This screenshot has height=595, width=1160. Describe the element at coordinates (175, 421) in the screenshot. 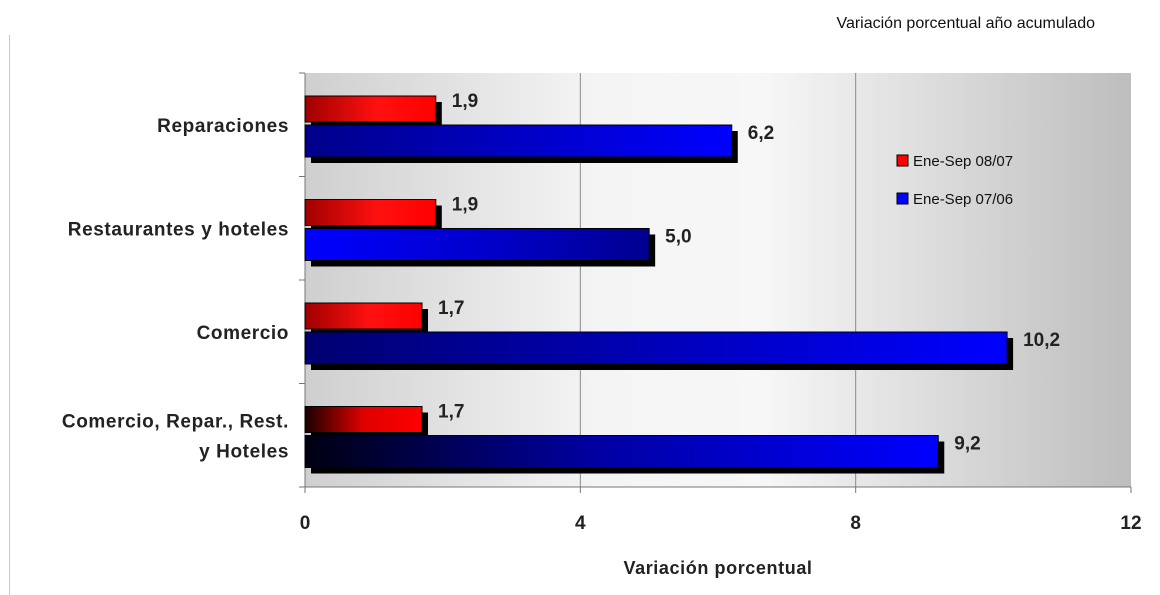

I see `category-label: Comercio, Repar., Rest.` at that location.